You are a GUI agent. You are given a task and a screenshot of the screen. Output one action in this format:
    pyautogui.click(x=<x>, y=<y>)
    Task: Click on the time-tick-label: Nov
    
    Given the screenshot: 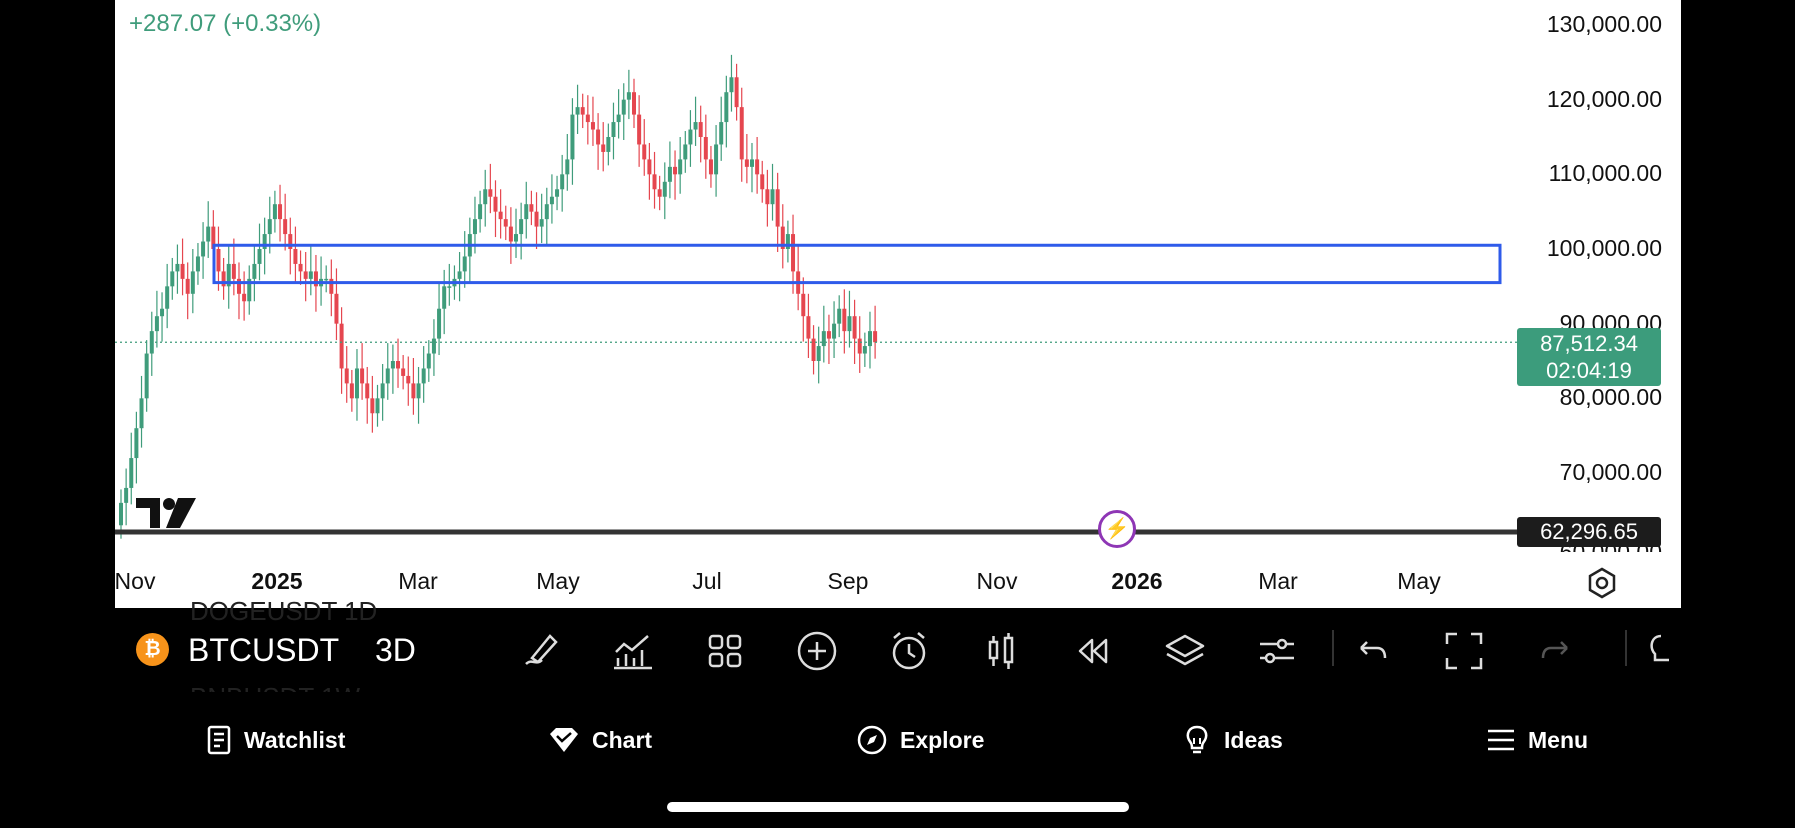 What is the action you would take?
    pyautogui.click(x=997, y=581)
    